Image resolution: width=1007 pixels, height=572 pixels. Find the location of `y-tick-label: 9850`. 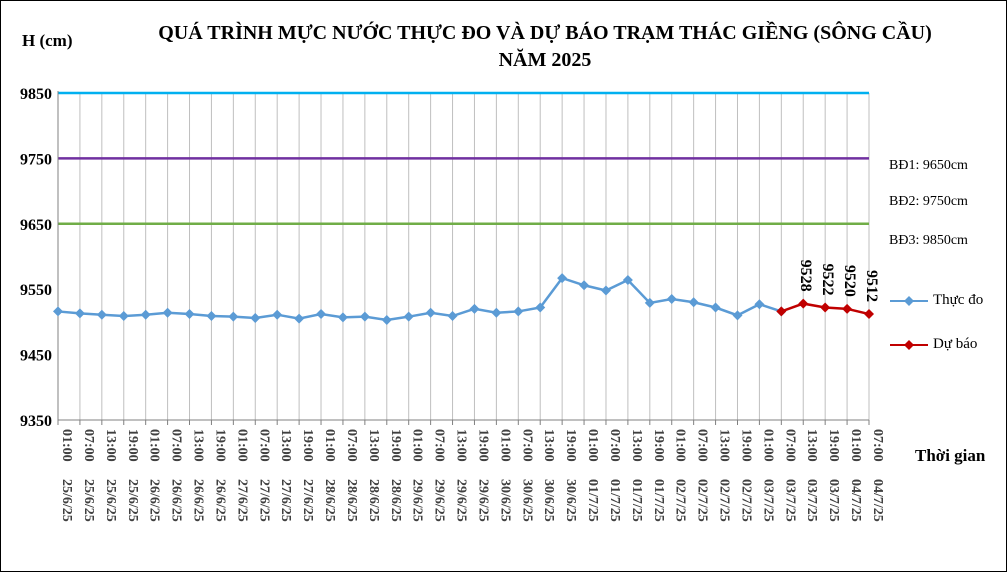

y-tick-label: 9850 is located at coordinates (36, 94).